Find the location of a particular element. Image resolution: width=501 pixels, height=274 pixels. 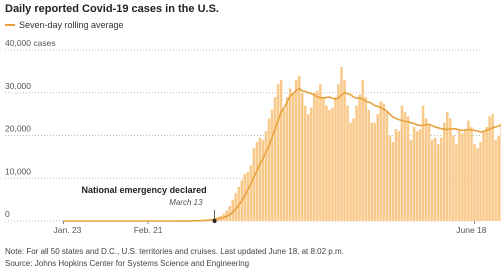

legend-label: Seven-day rolling average is located at coordinates (71, 25).